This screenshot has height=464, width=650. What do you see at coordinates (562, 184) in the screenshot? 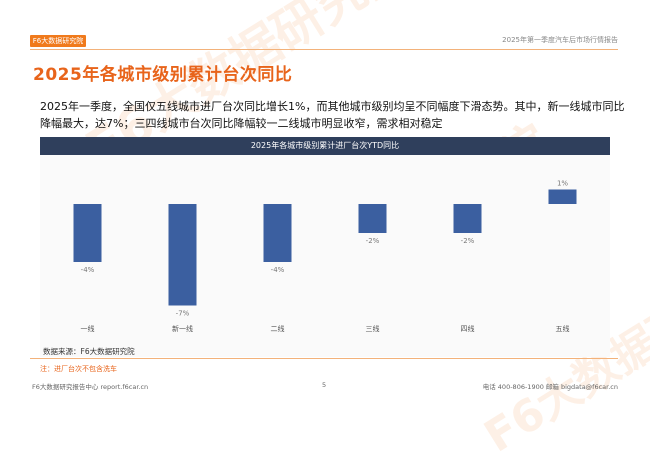
I see `data-label-5: 1%` at bounding box center [562, 184].